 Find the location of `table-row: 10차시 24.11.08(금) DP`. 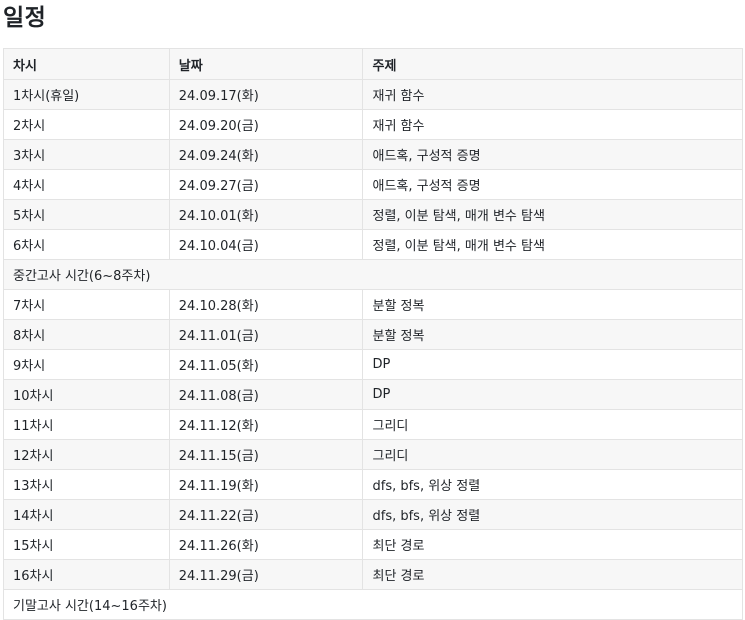

table-row: 10차시 24.11.08(금) DP is located at coordinates (373, 394).